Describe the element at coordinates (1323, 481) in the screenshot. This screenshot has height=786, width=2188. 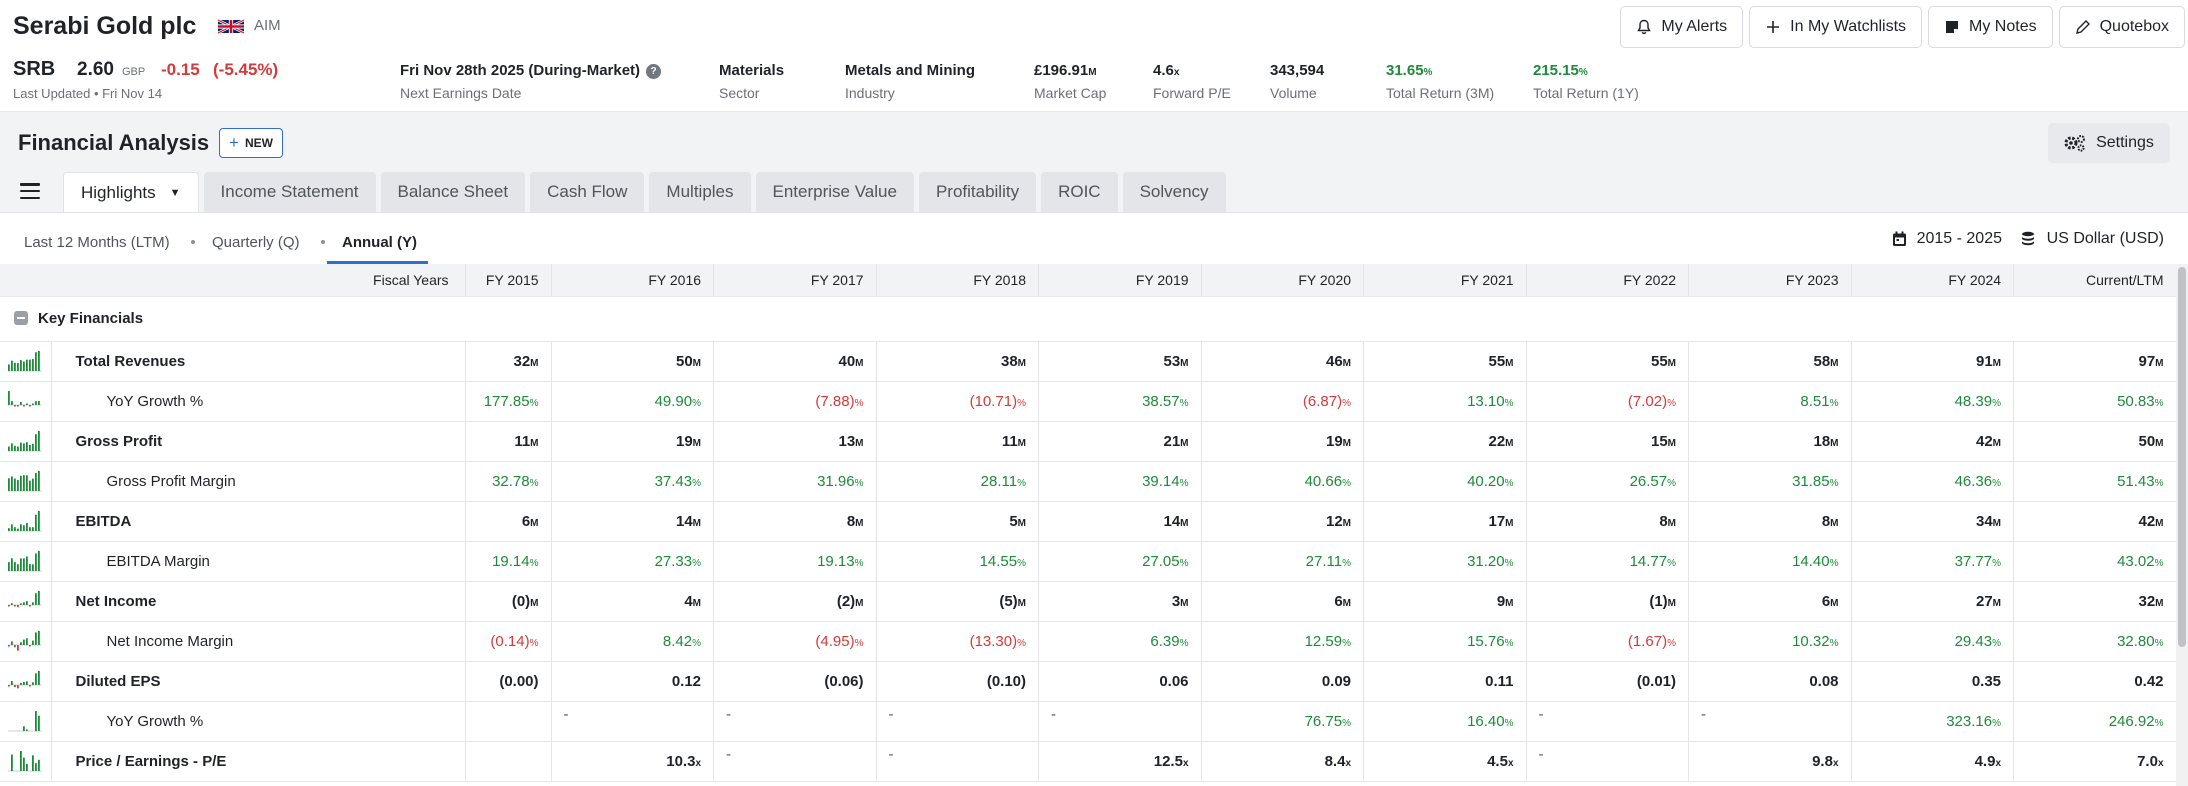
I see `cell-value: 40.66` at that location.